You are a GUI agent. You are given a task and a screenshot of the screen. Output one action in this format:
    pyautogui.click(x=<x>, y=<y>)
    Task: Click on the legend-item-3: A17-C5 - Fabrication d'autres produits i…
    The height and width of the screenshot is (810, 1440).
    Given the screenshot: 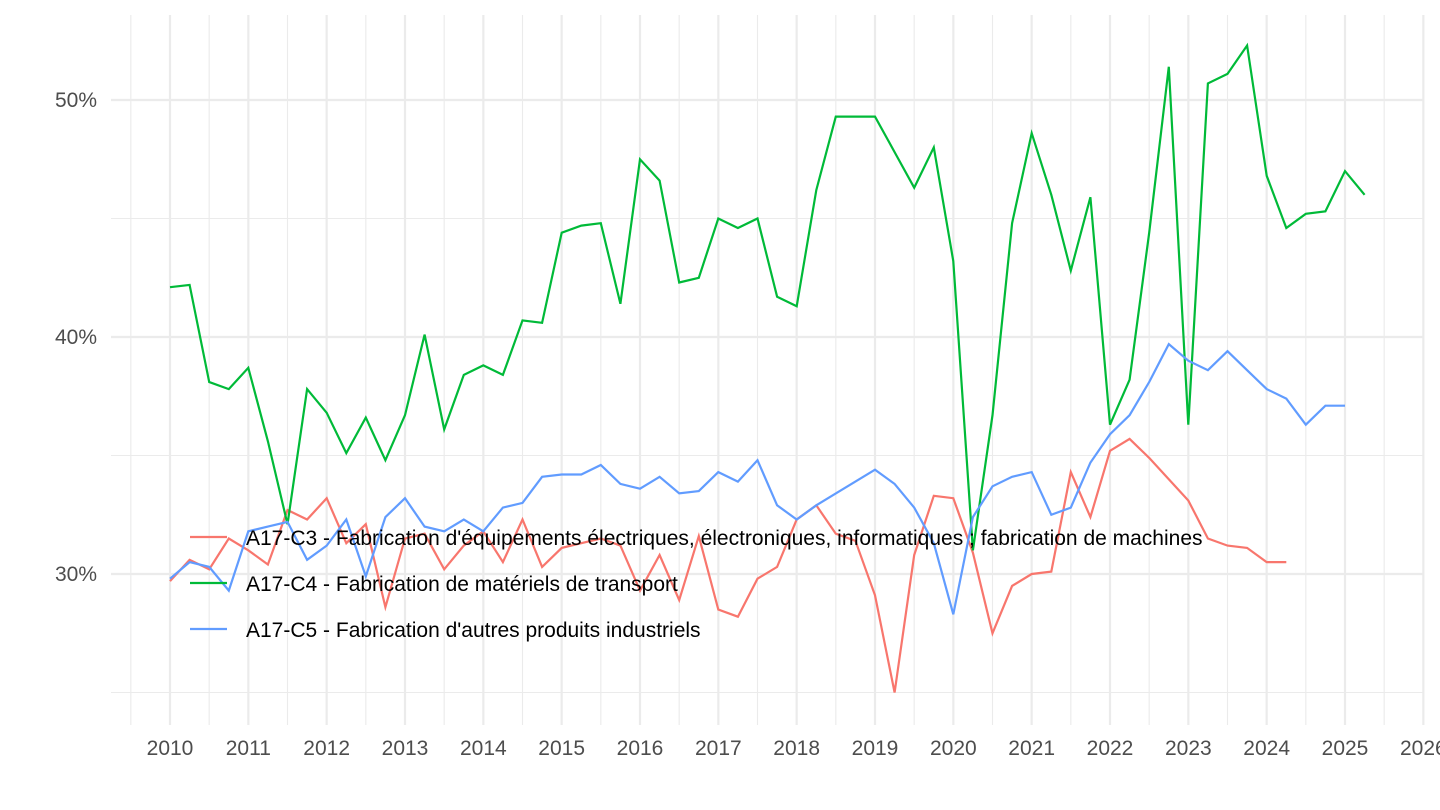 What is the action you would take?
    pyautogui.click(x=445, y=630)
    